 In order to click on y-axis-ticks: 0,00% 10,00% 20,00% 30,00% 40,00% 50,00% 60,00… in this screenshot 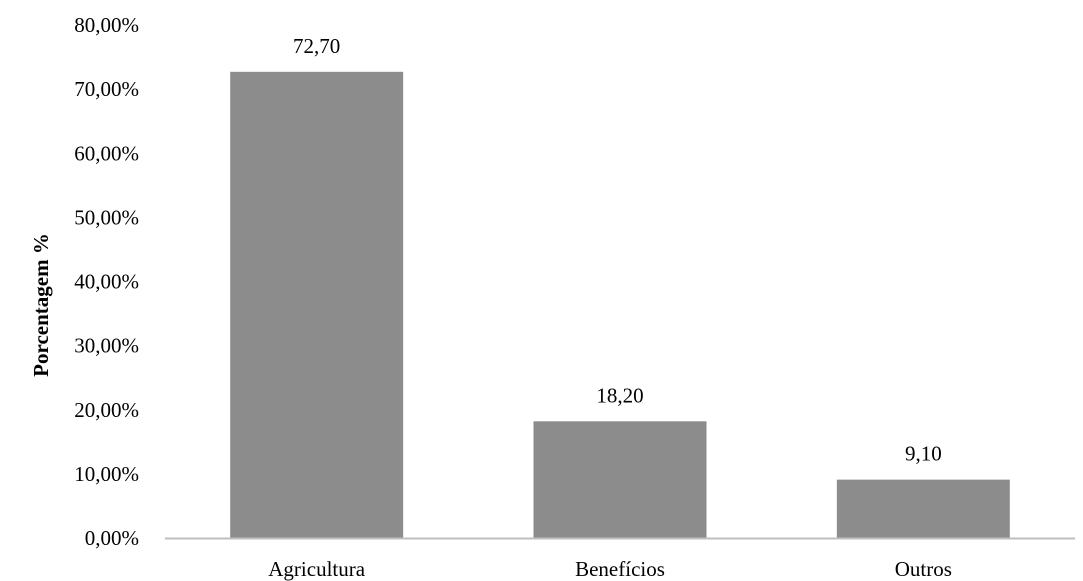, I will do `click(106, 281)`.